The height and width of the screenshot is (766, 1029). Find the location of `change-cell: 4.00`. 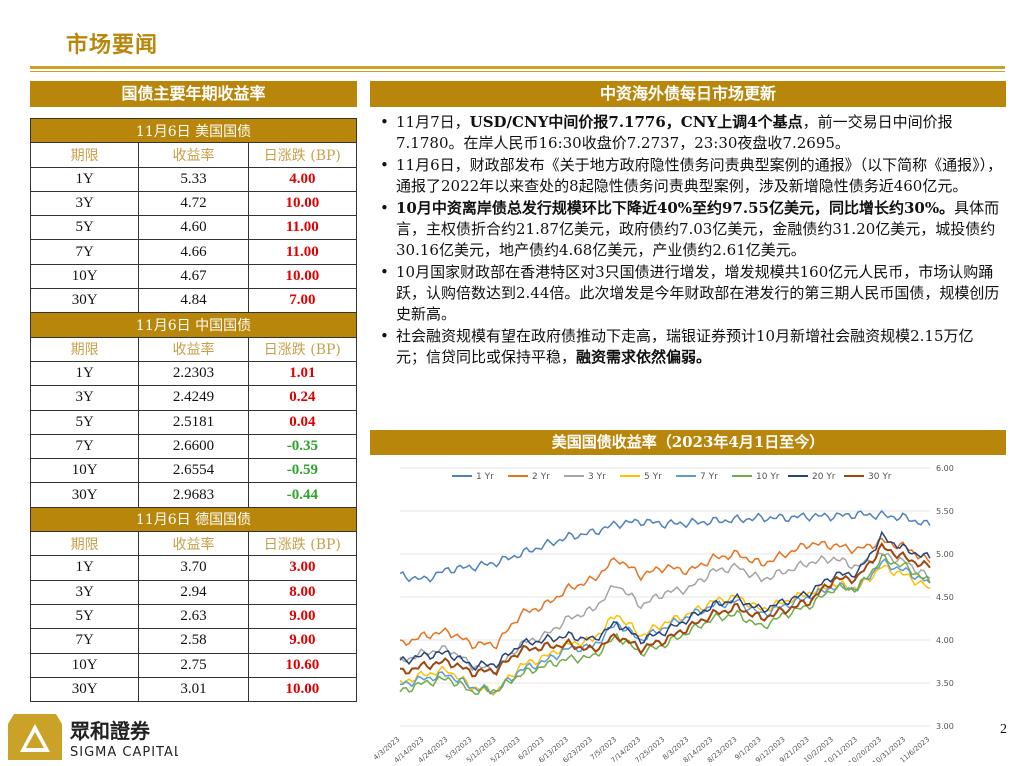

change-cell: 4.00 is located at coordinates (302, 179).